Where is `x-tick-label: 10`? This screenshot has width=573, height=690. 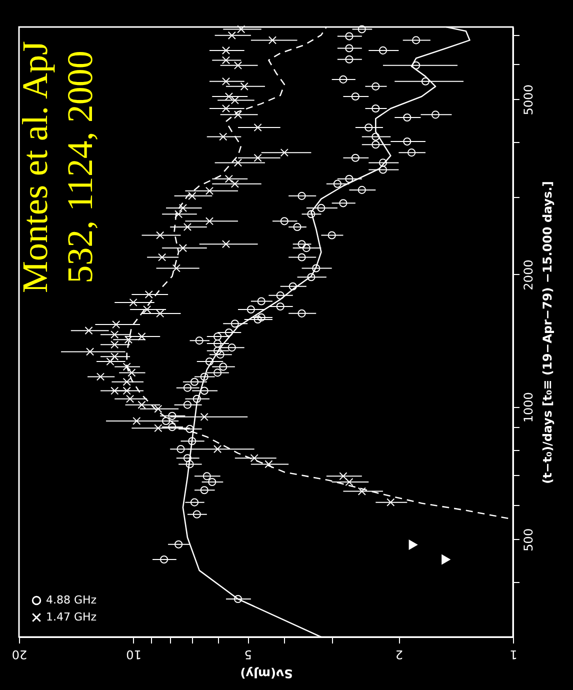
x-tick-label: 10 is located at coordinates (134, 655).